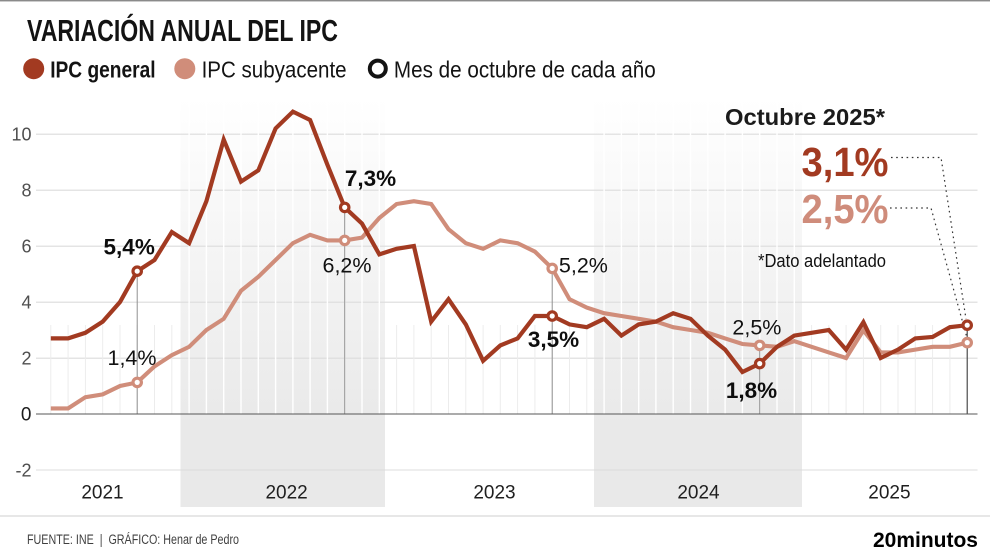  What do you see at coordinates (102, 70) in the screenshot?
I see `svg-text: IPC general` at bounding box center [102, 70].